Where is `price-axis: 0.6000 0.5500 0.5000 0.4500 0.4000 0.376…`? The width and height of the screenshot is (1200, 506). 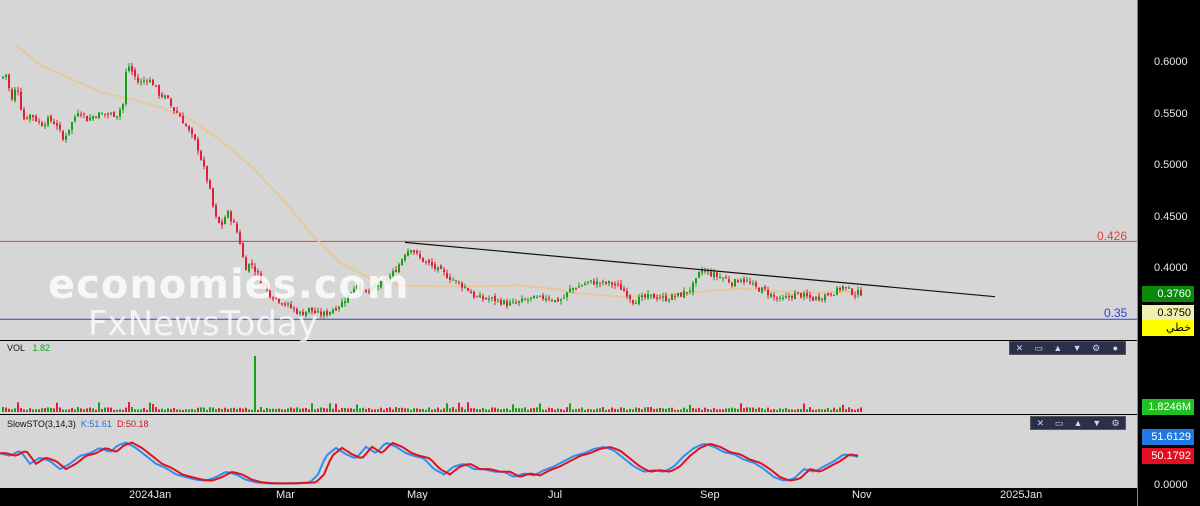 price-axis: 0.6000 0.5500 0.5000 0.4500 0.4000 0.376… is located at coordinates (1168, 253).